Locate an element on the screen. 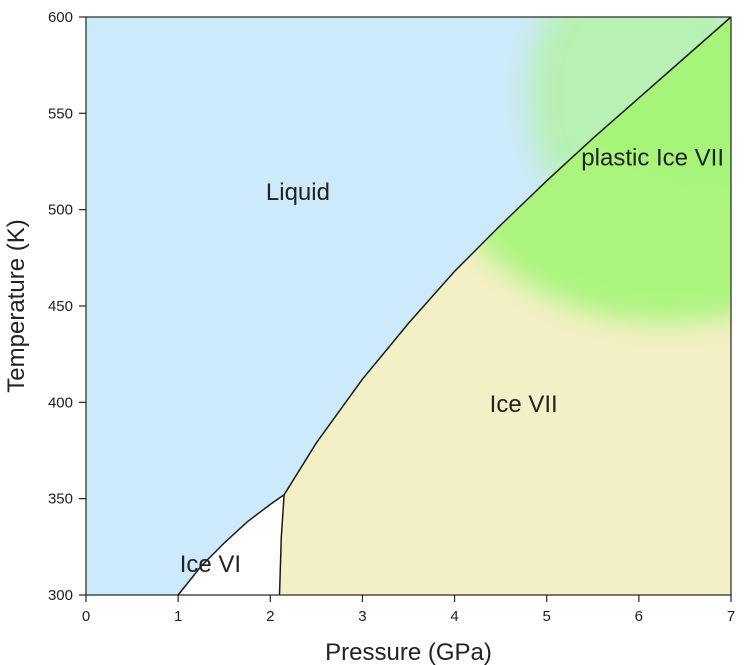 The image size is (752, 665). y-tick-label: 300 is located at coordinates (60, 595).